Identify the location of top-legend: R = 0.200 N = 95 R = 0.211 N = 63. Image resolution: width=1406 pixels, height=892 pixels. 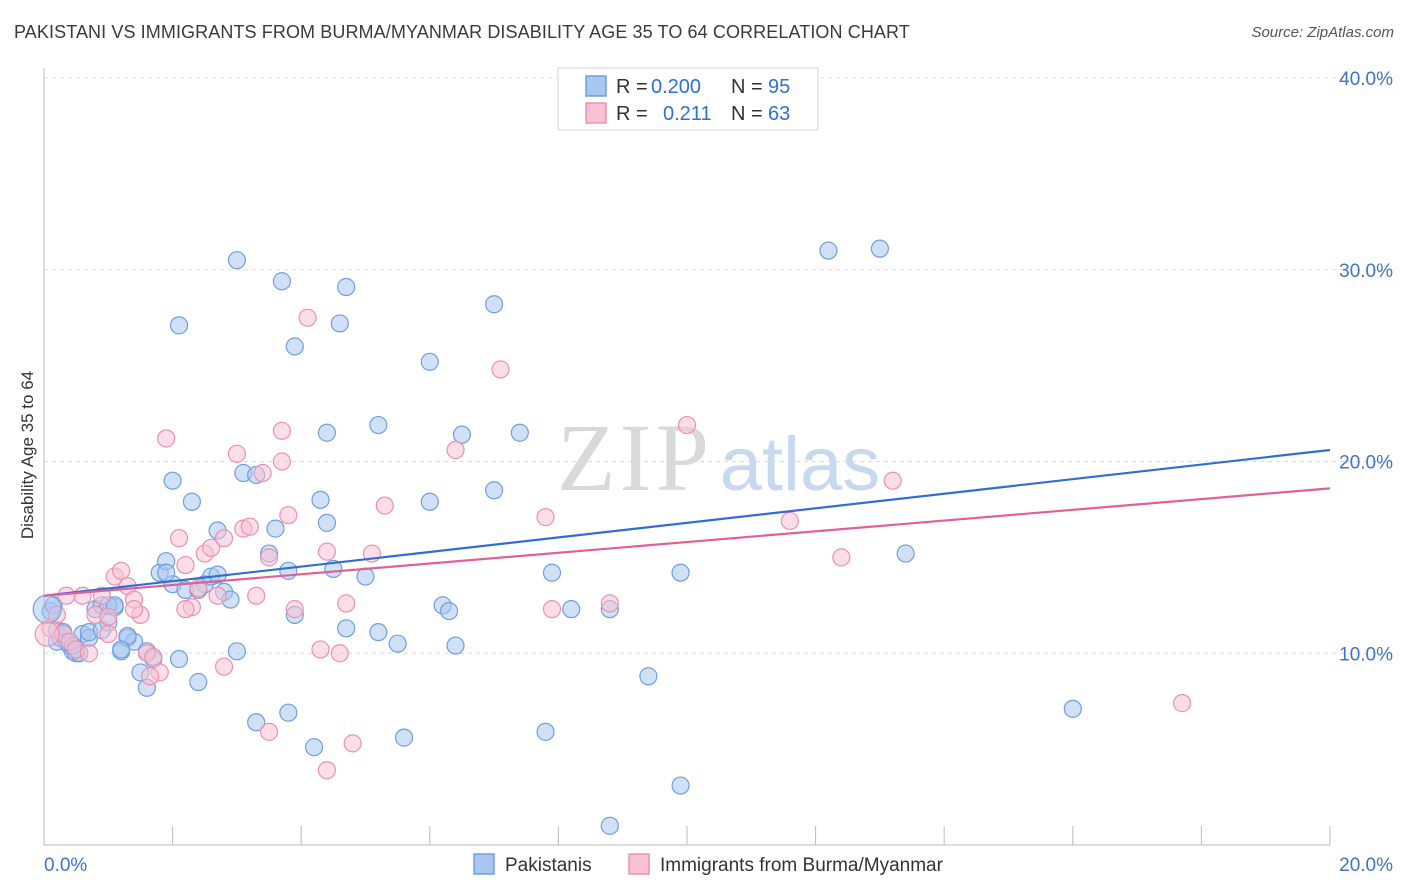
(688, 99).